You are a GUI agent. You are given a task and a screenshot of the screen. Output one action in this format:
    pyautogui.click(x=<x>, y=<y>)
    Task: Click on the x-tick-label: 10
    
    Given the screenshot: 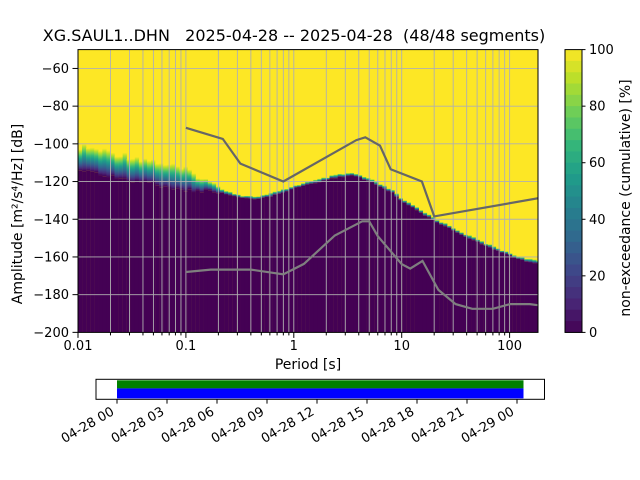 What is the action you would take?
    pyautogui.click(x=401, y=346)
    